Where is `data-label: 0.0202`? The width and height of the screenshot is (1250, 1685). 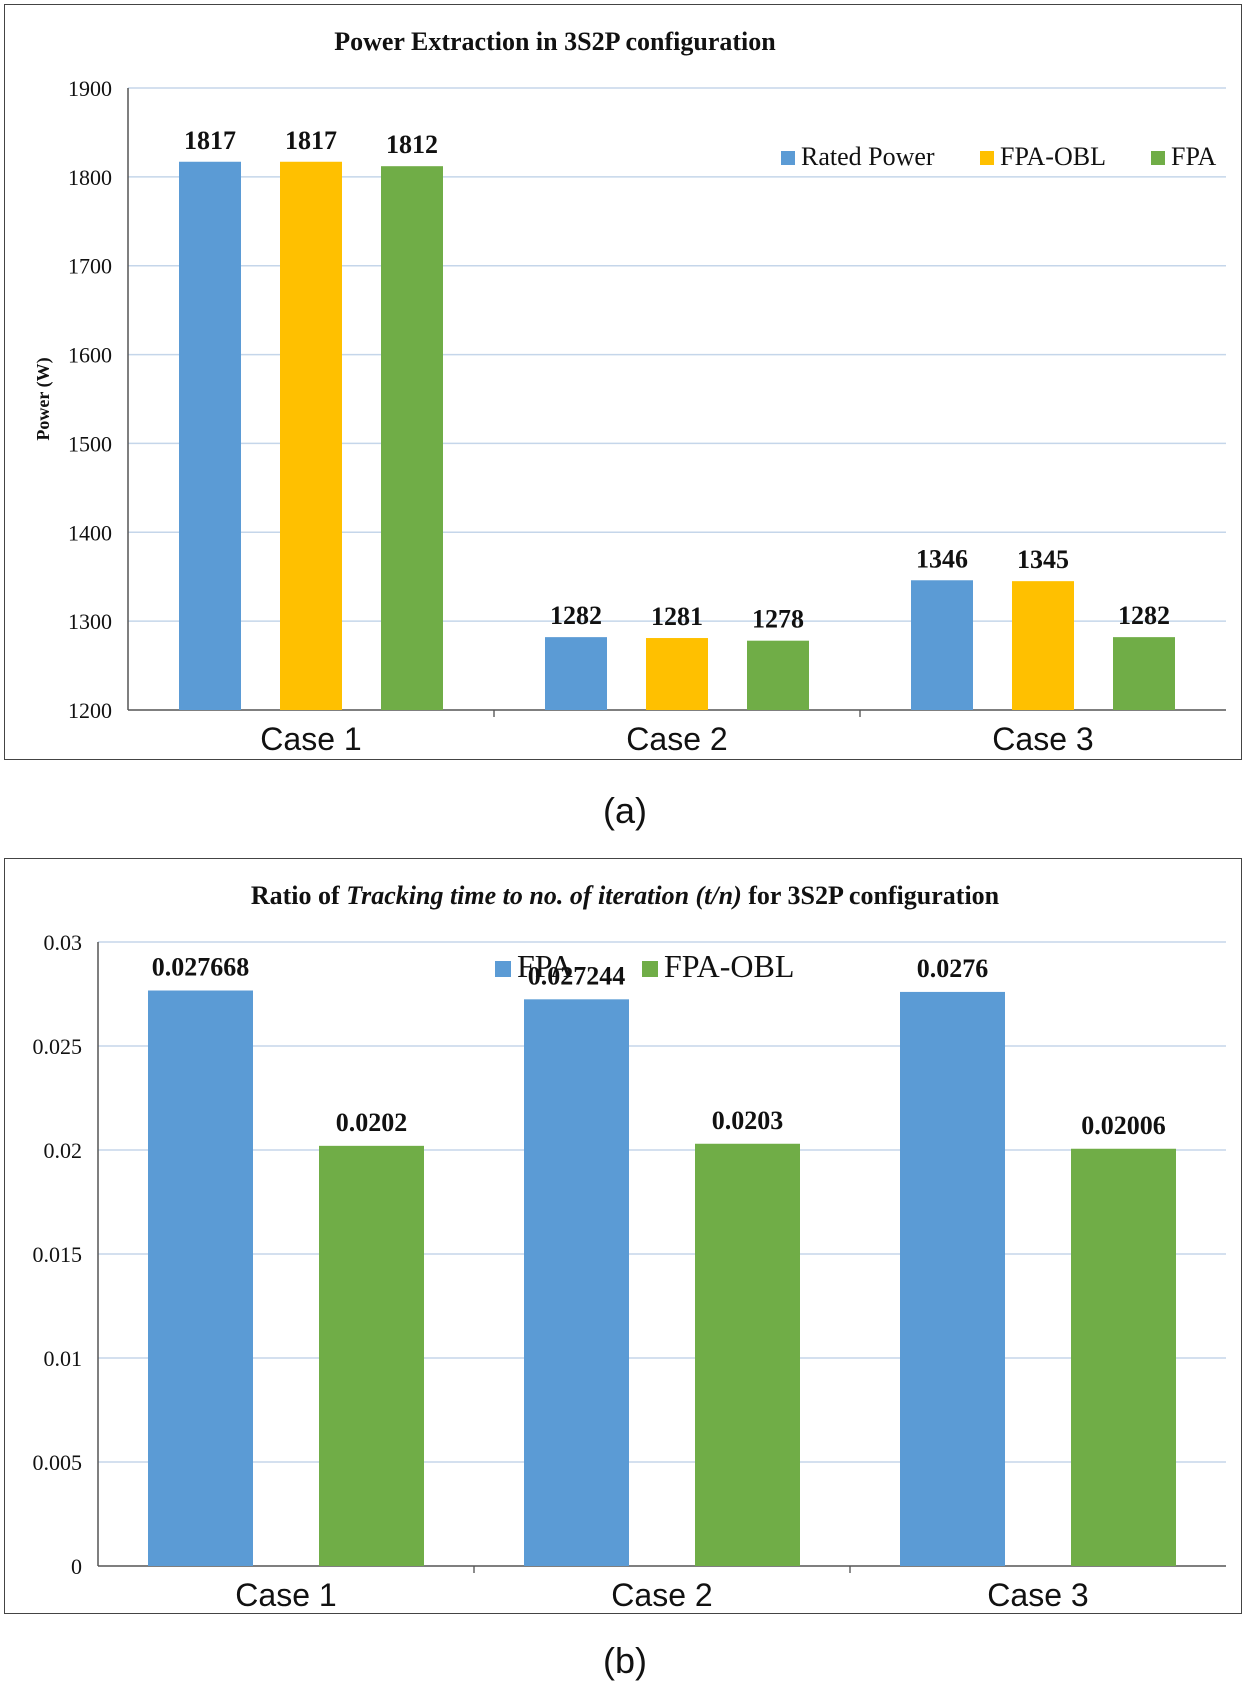 data-label: 0.0202 is located at coordinates (372, 1122).